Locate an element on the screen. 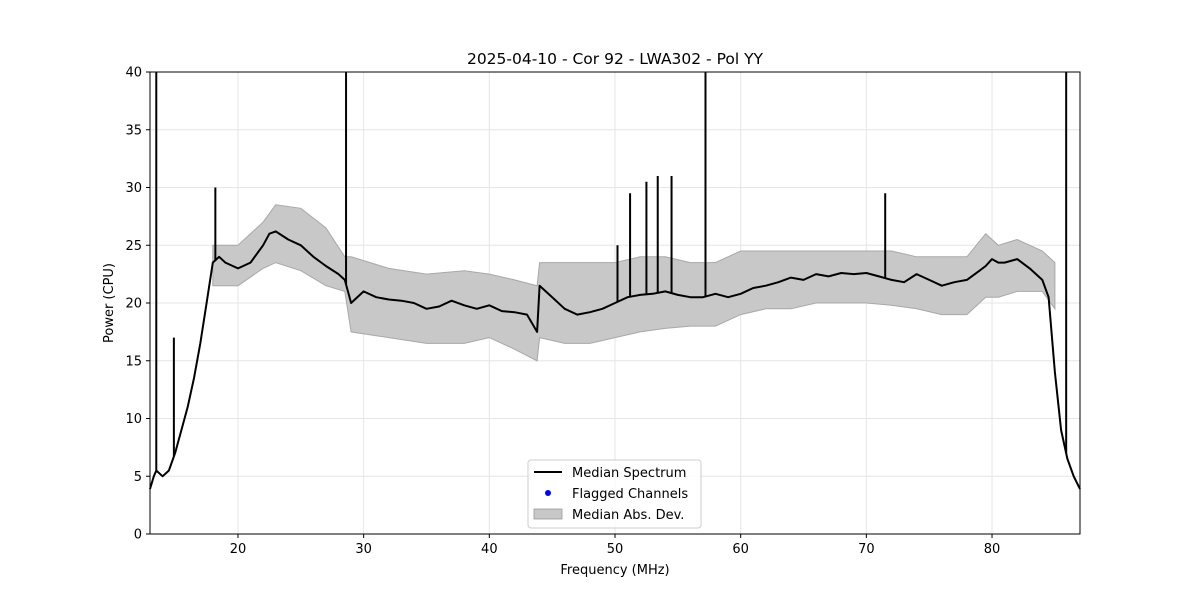 The height and width of the screenshot is (600, 1200). legend-box is located at coordinates (614, 494).